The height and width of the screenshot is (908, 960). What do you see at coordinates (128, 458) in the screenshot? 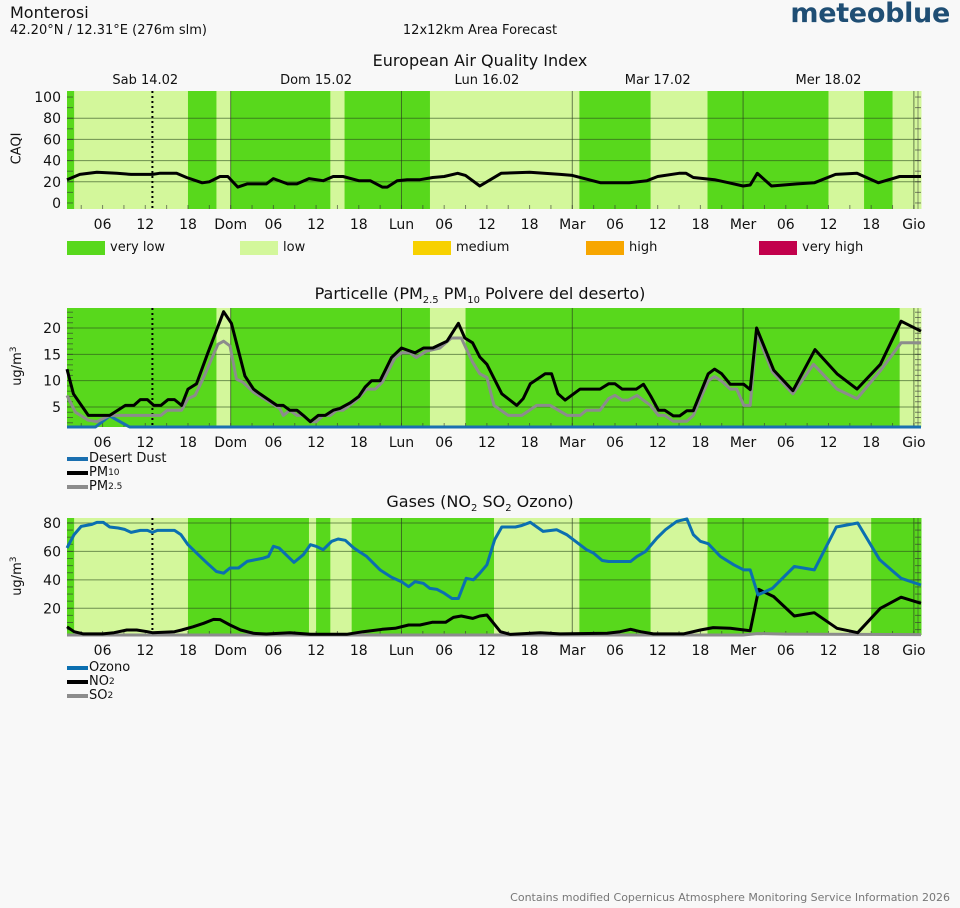
I see `legend-label: Desert Dust` at bounding box center [128, 458].